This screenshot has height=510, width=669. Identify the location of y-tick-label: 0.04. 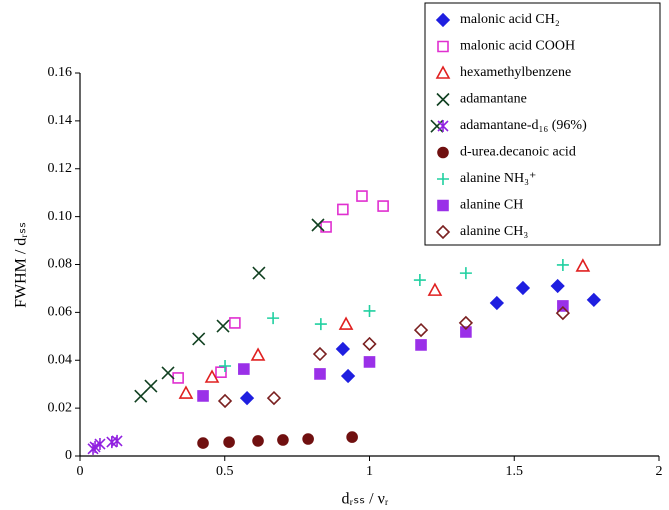
(60, 359).